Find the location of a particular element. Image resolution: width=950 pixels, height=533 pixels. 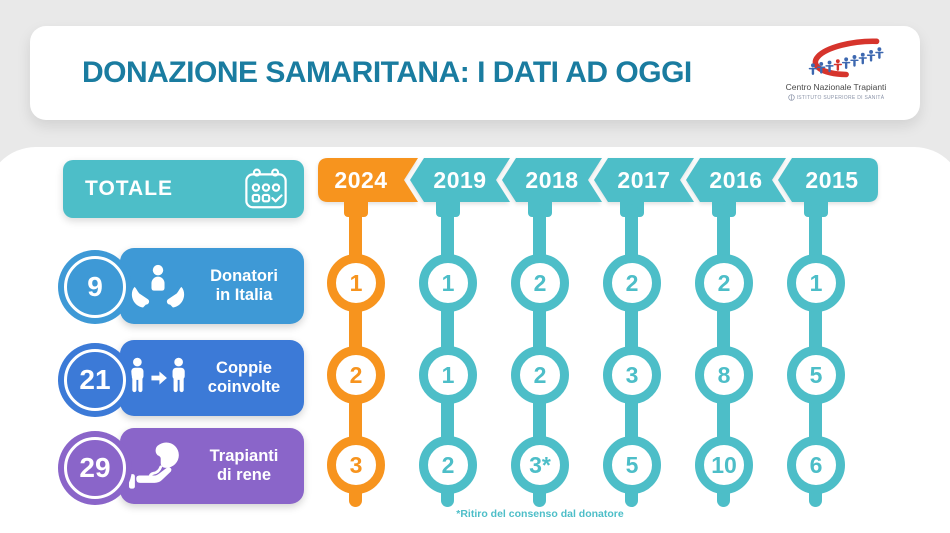

legend-trapianti: Trapianti di rene is located at coordinates (212, 466).